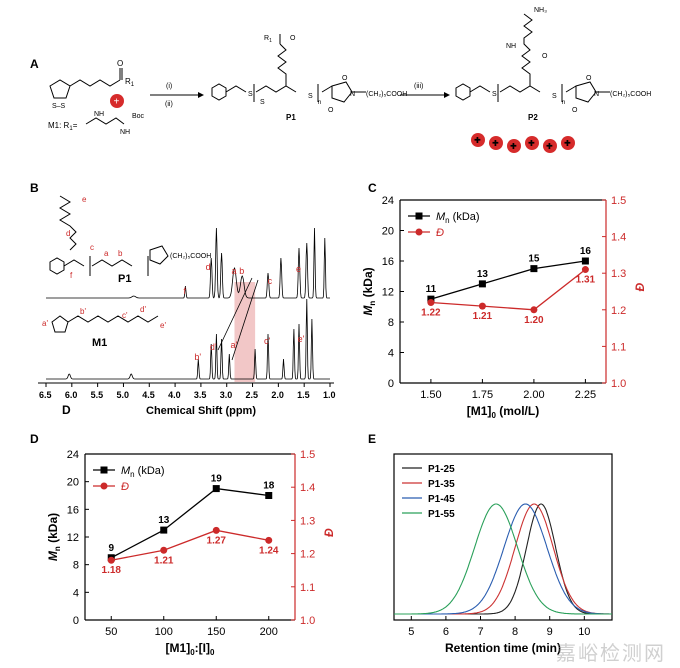 The height and width of the screenshot is (668, 680). Describe the element at coordinates (319, 103) in the screenshot. I see `p1-n-subscript: n` at that location.